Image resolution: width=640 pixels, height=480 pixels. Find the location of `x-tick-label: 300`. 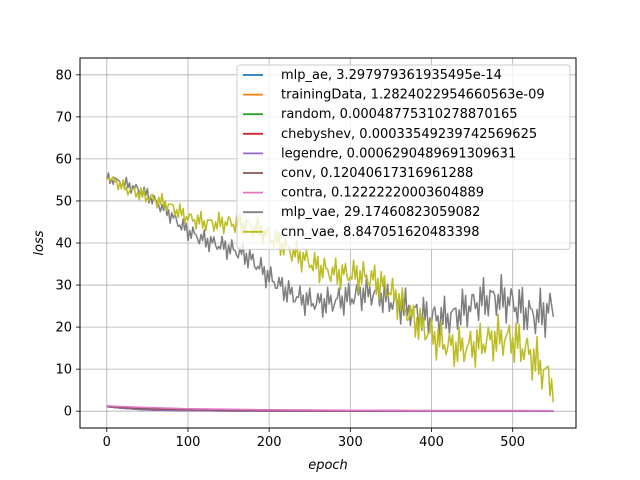

x-tick-label: 300 is located at coordinates (350, 442).